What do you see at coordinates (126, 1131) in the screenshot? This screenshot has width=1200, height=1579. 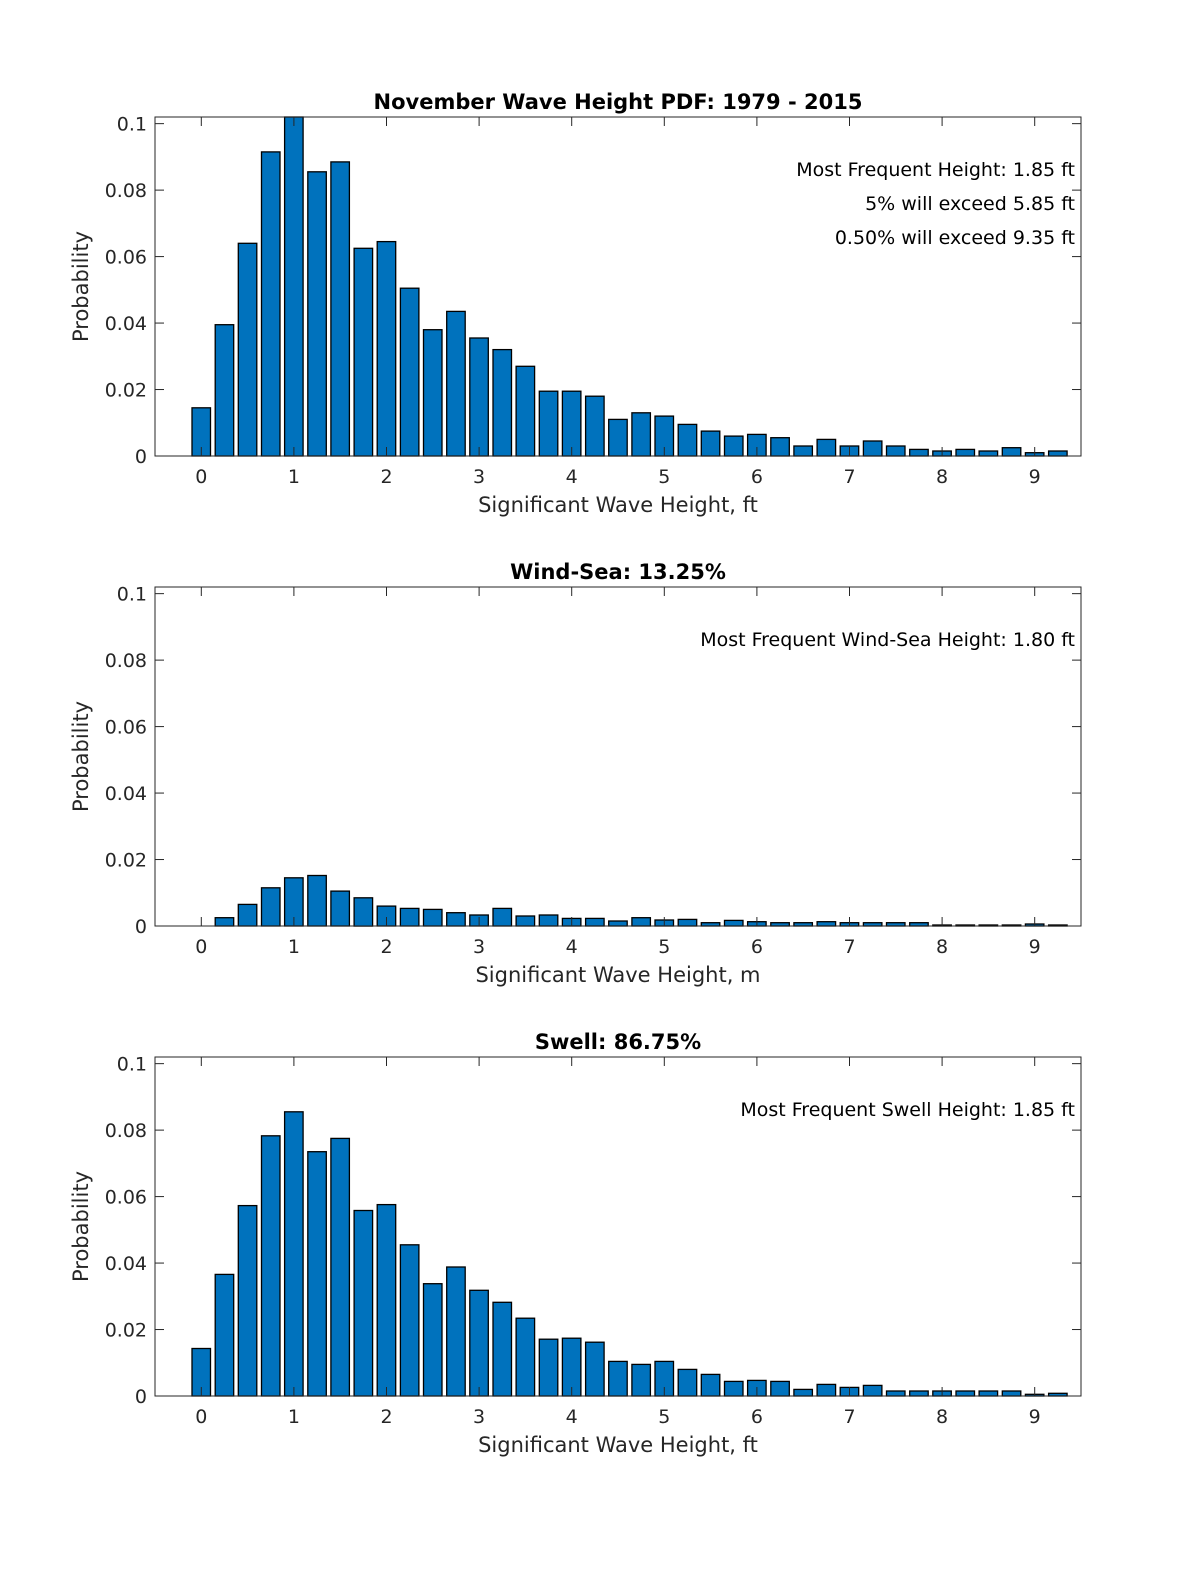 I see `y-tick-label: 0.08` at bounding box center [126, 1131].